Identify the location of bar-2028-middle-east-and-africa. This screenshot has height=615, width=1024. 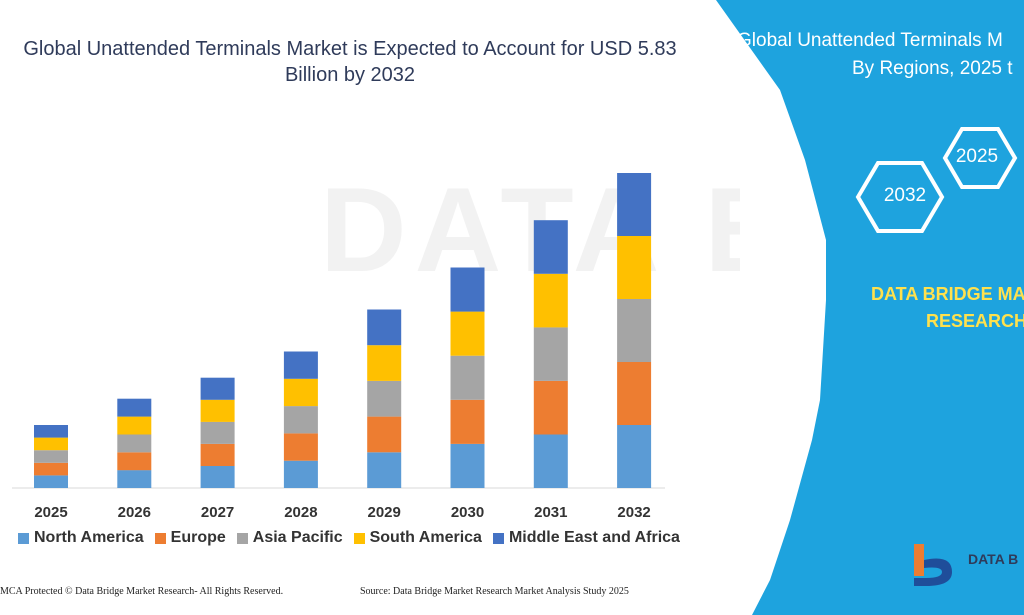
(300, 365).